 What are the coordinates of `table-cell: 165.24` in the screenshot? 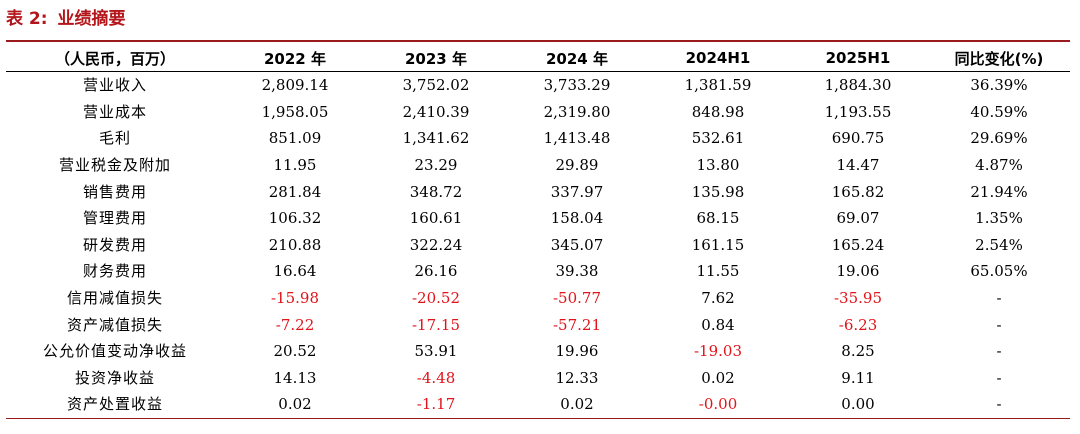 It's located at (858, 244).